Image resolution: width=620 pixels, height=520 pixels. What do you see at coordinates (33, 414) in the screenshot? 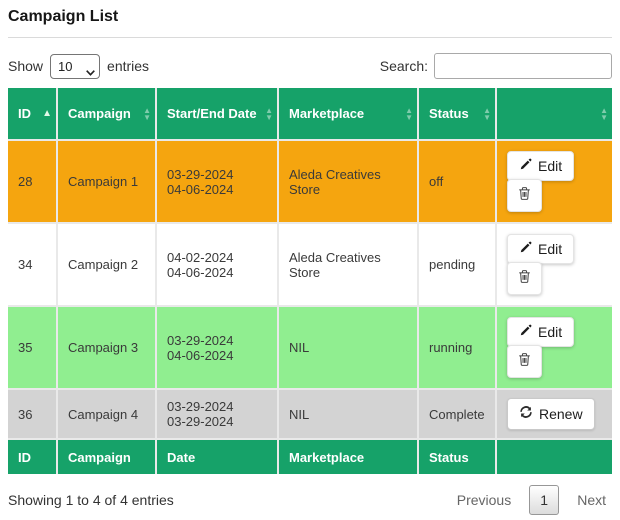
I see `cell-id: 36` at bounding box center [33, 414].